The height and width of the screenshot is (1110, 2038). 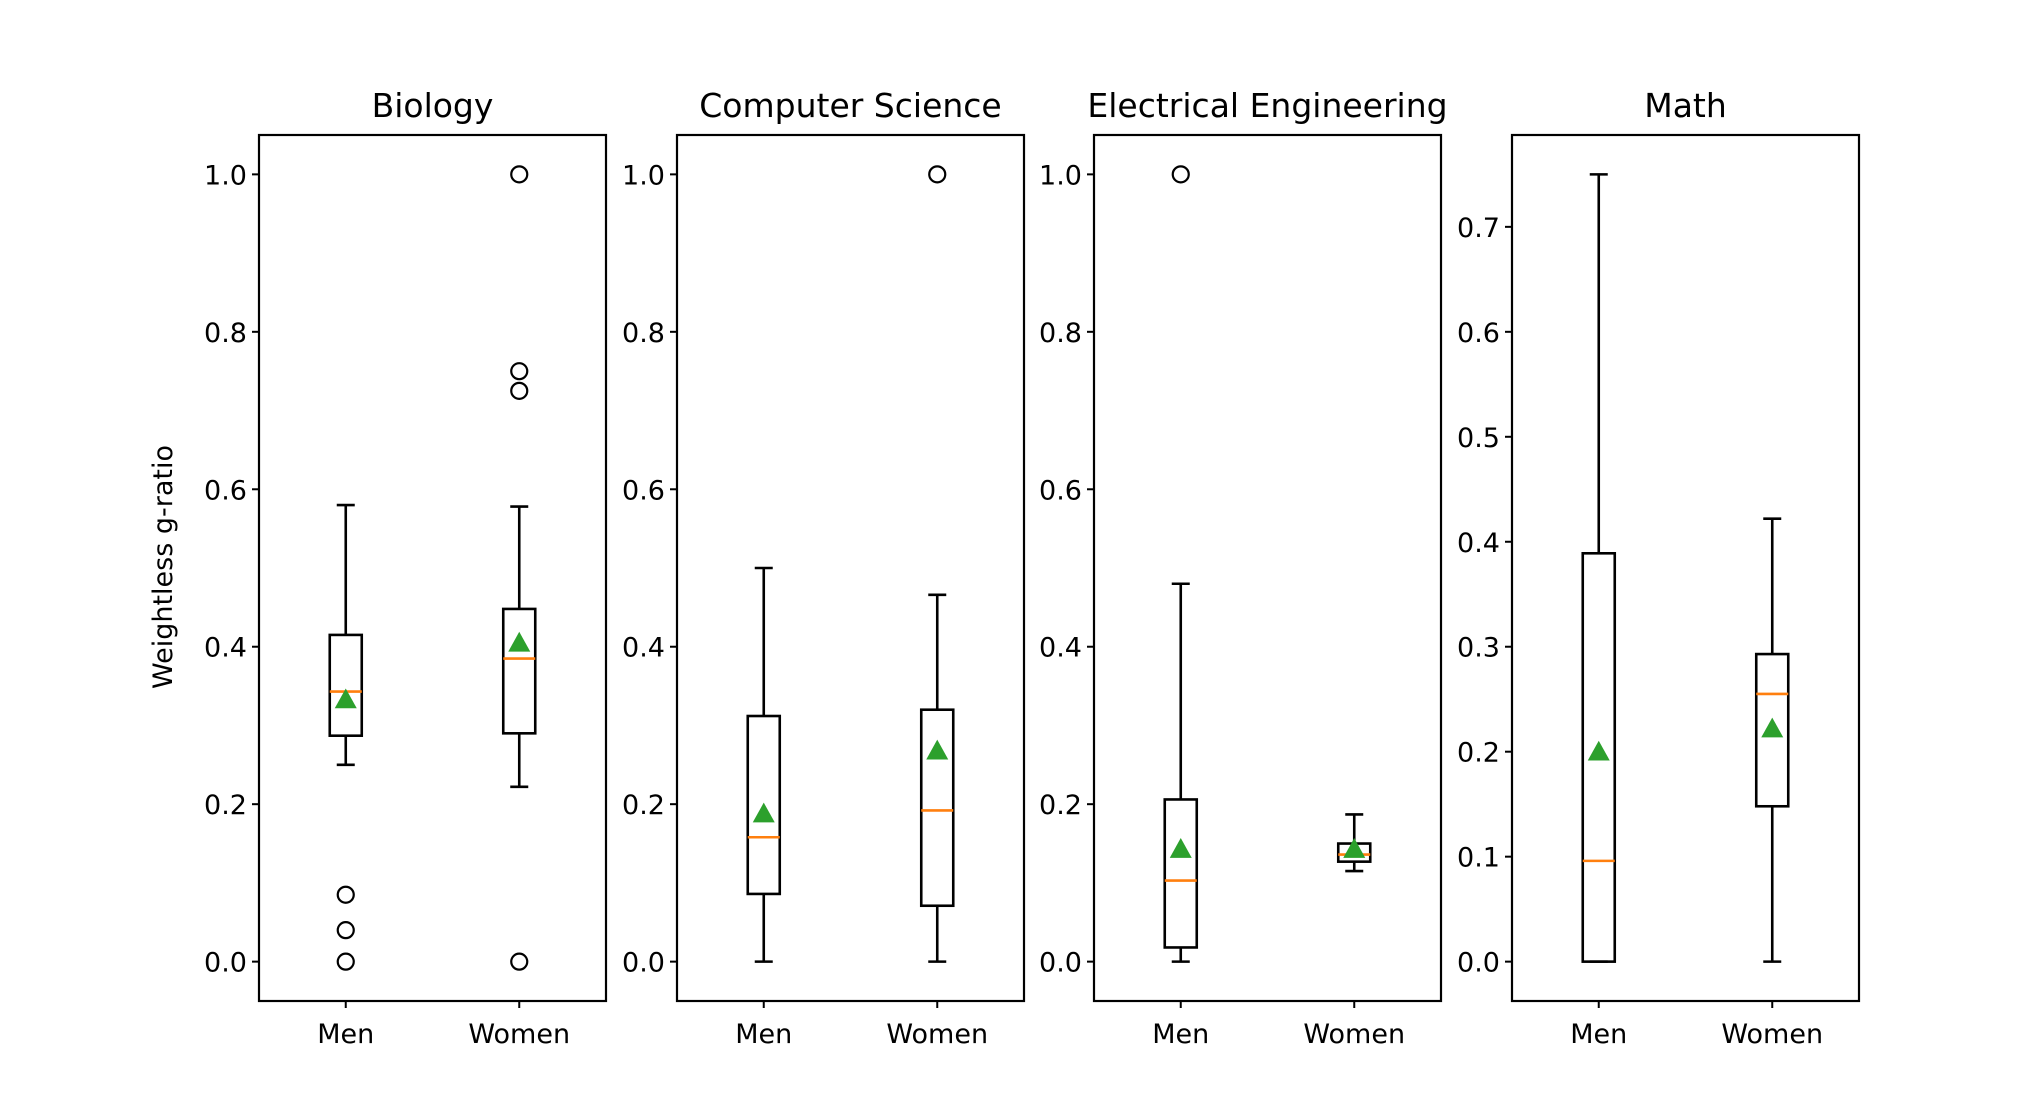 What do you see at coordinates (433, 105) in the screenshot?
I see `panel-title: Biology` at bounding box center [433, 105].